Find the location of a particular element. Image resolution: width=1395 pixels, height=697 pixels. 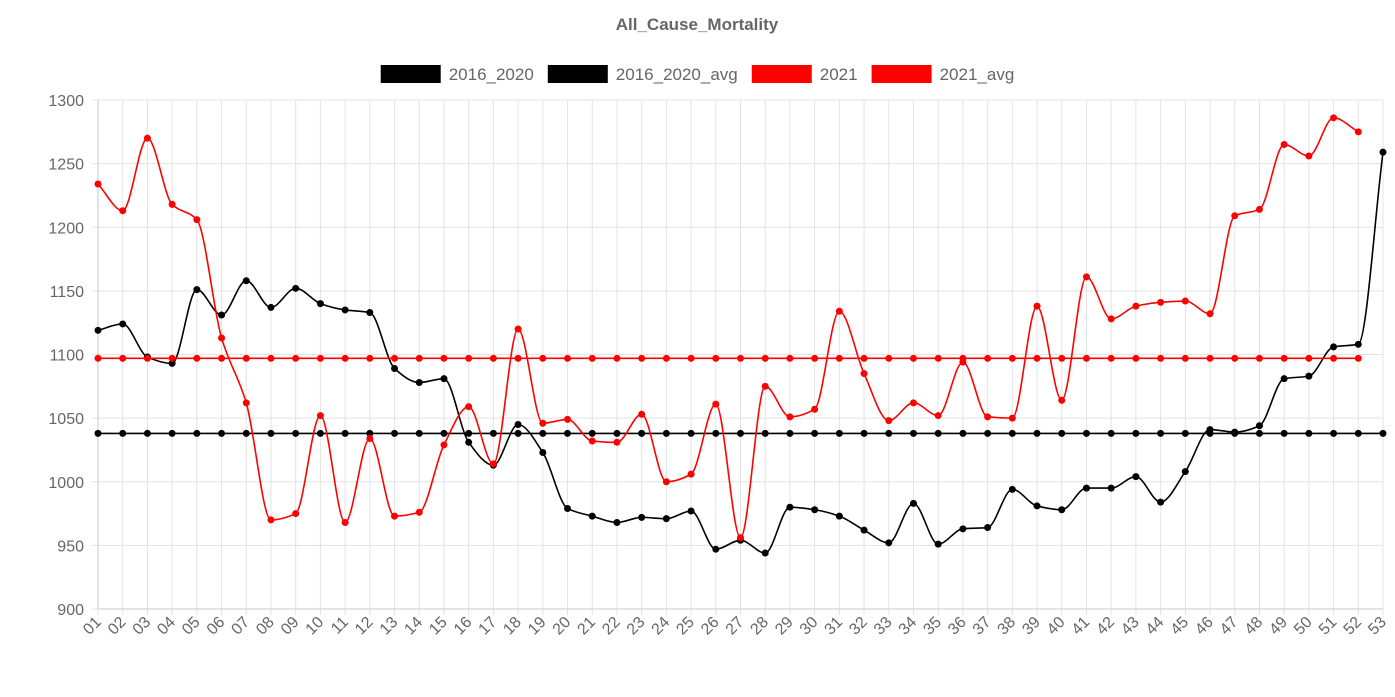

legend-item-2021: 2021 is located at coordinates (804, 74).